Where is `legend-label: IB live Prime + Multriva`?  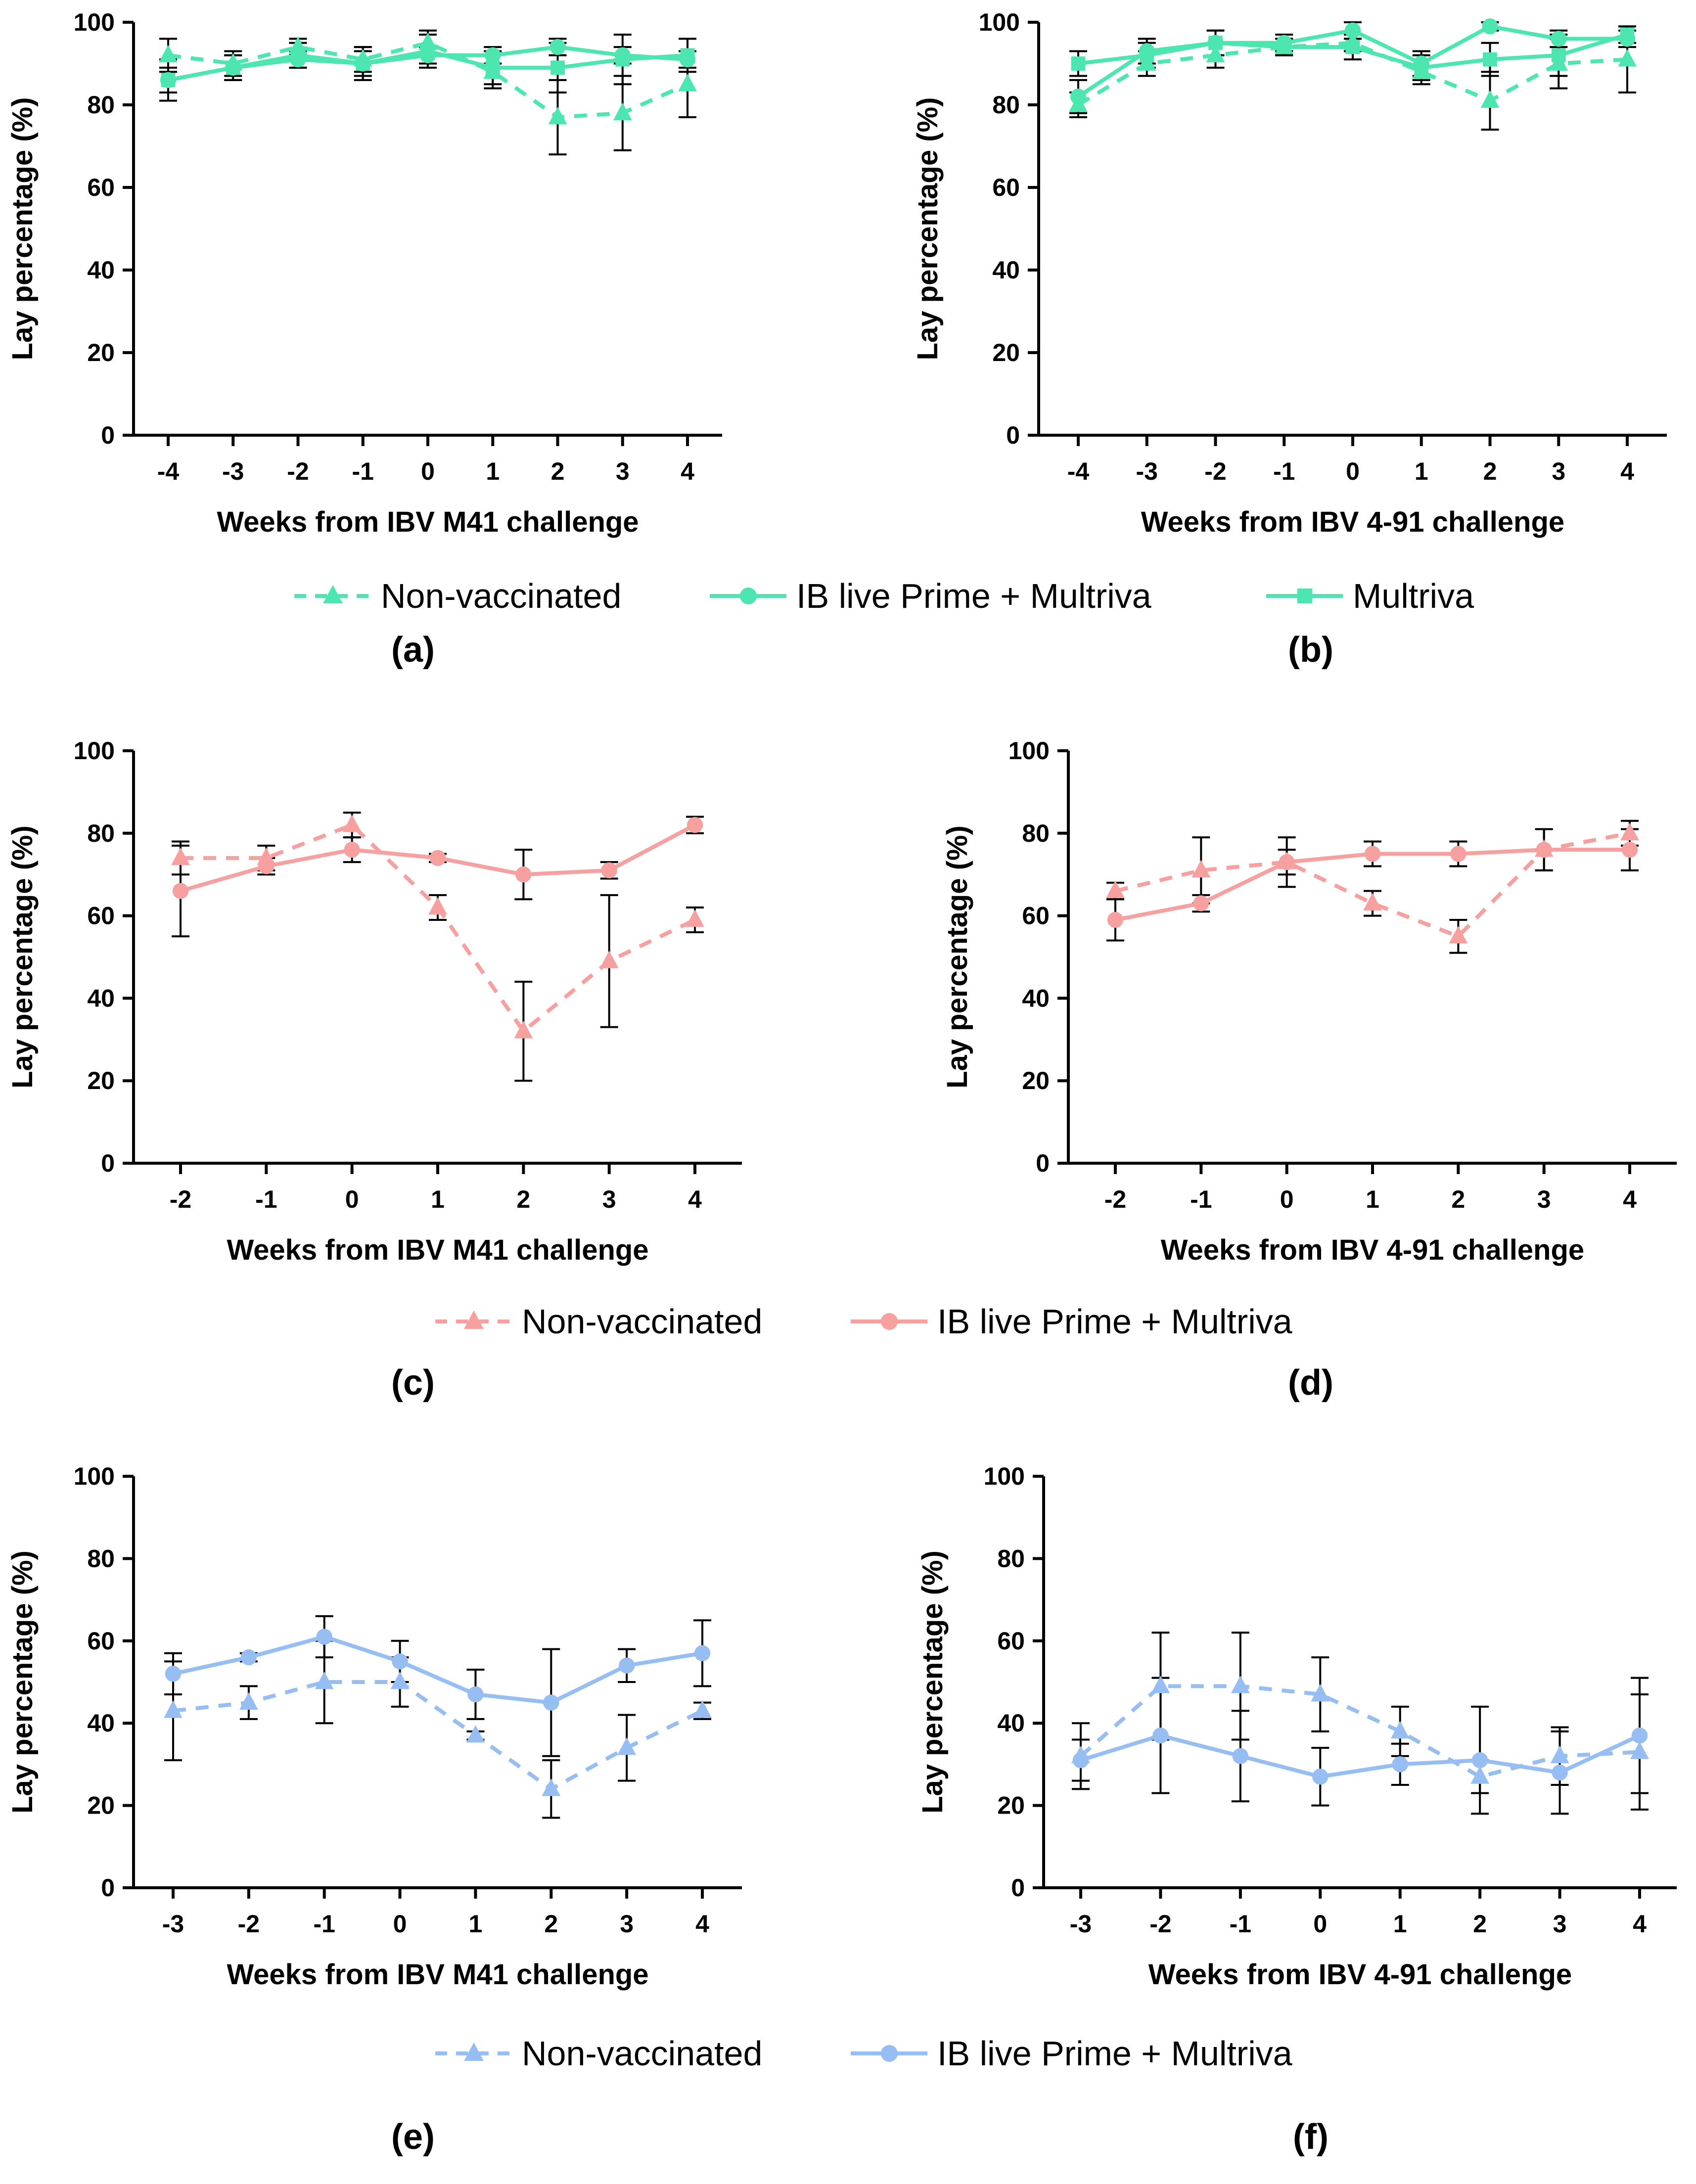 legend-label: IB live Prime + Multriva is located at coordinates (1114, 2053).